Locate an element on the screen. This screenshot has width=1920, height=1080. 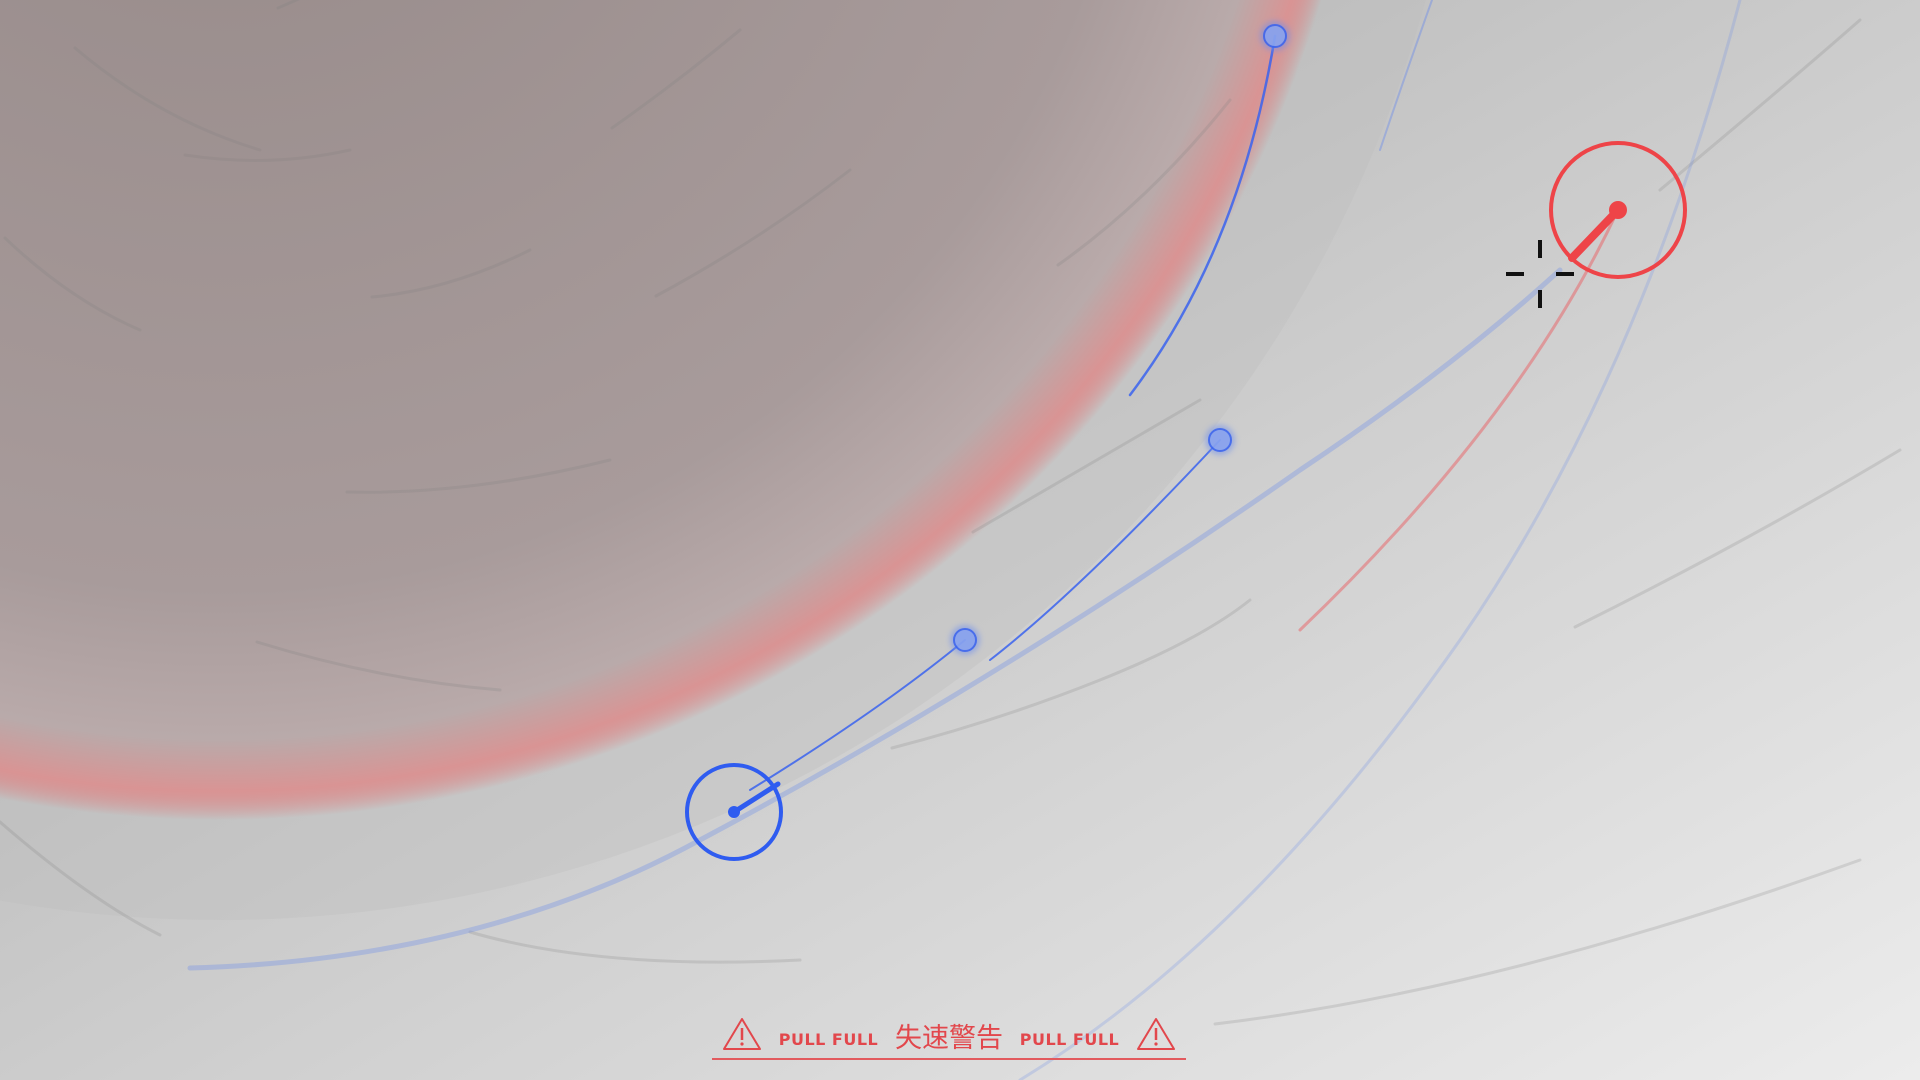
stall-warning-label: 失速警告 is located at coordinates (949, 1038).